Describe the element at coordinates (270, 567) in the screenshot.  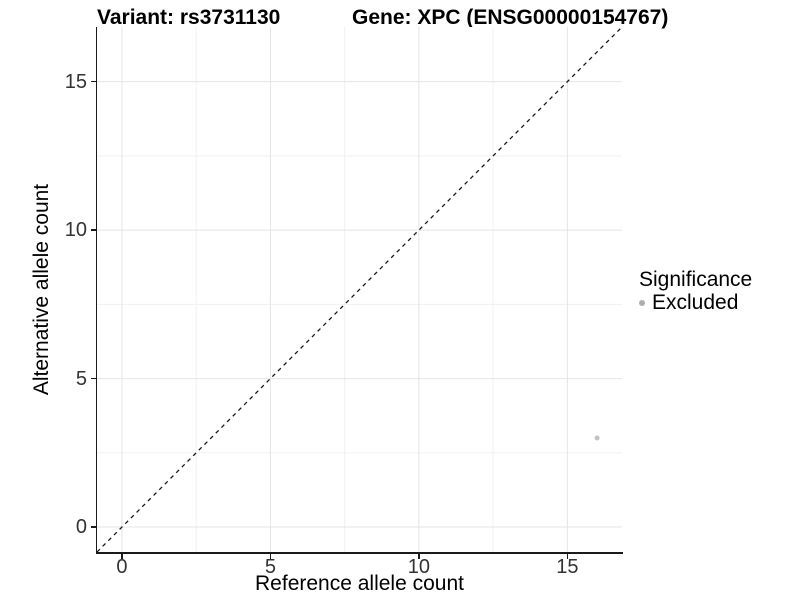
I see `x-tick-label: 5` at that location.